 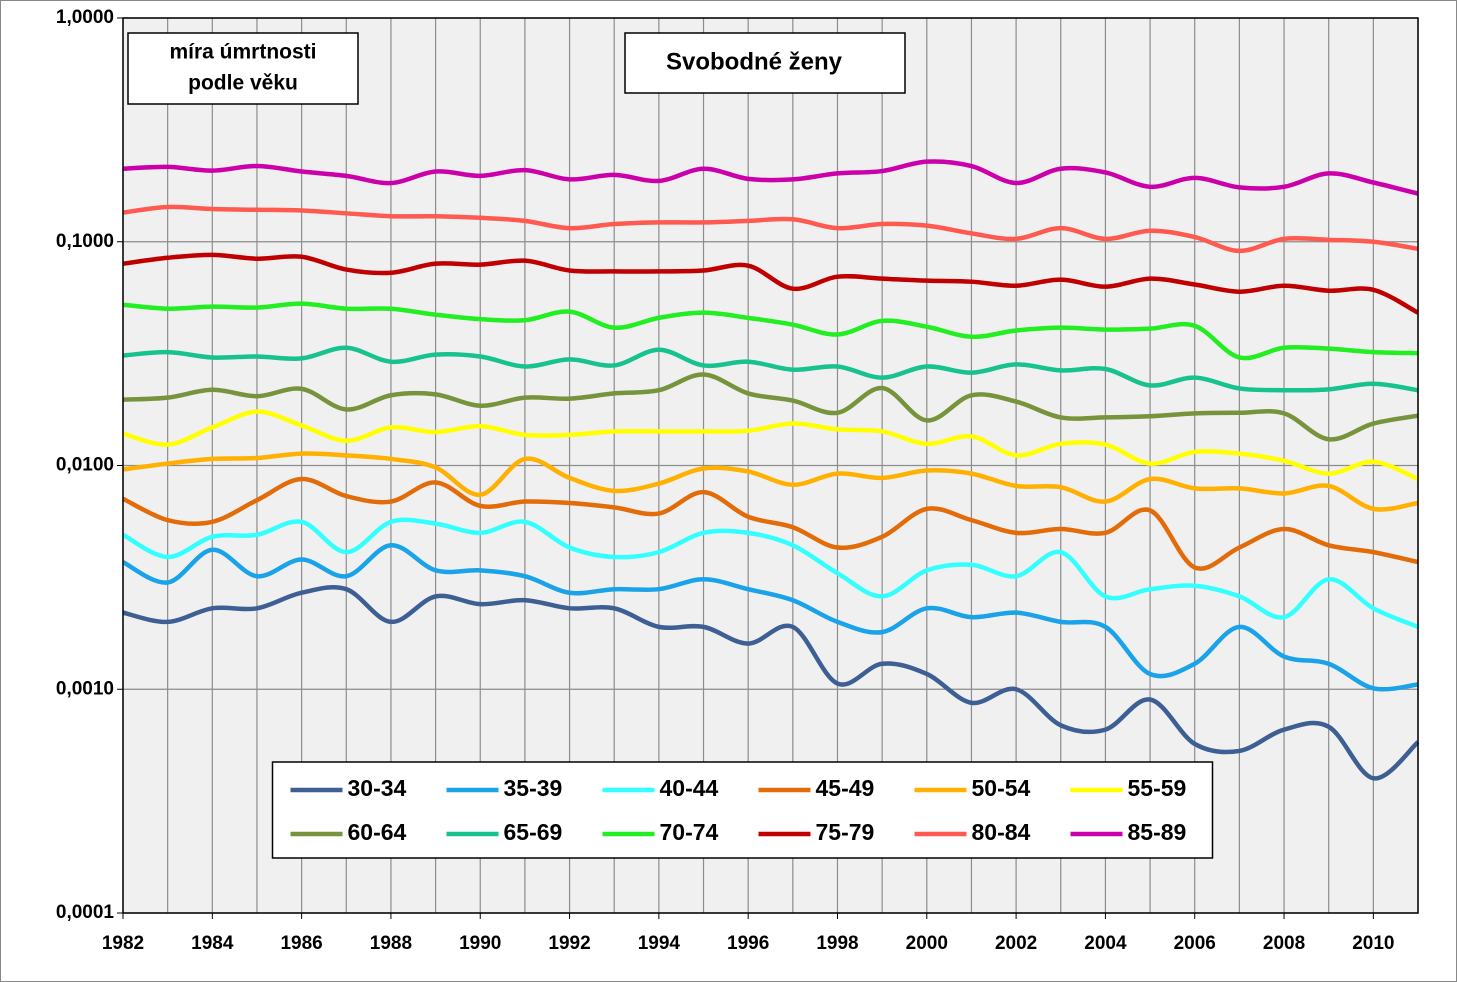 I want to click on x-tick-label: 1986, so click(x=301, y=943).